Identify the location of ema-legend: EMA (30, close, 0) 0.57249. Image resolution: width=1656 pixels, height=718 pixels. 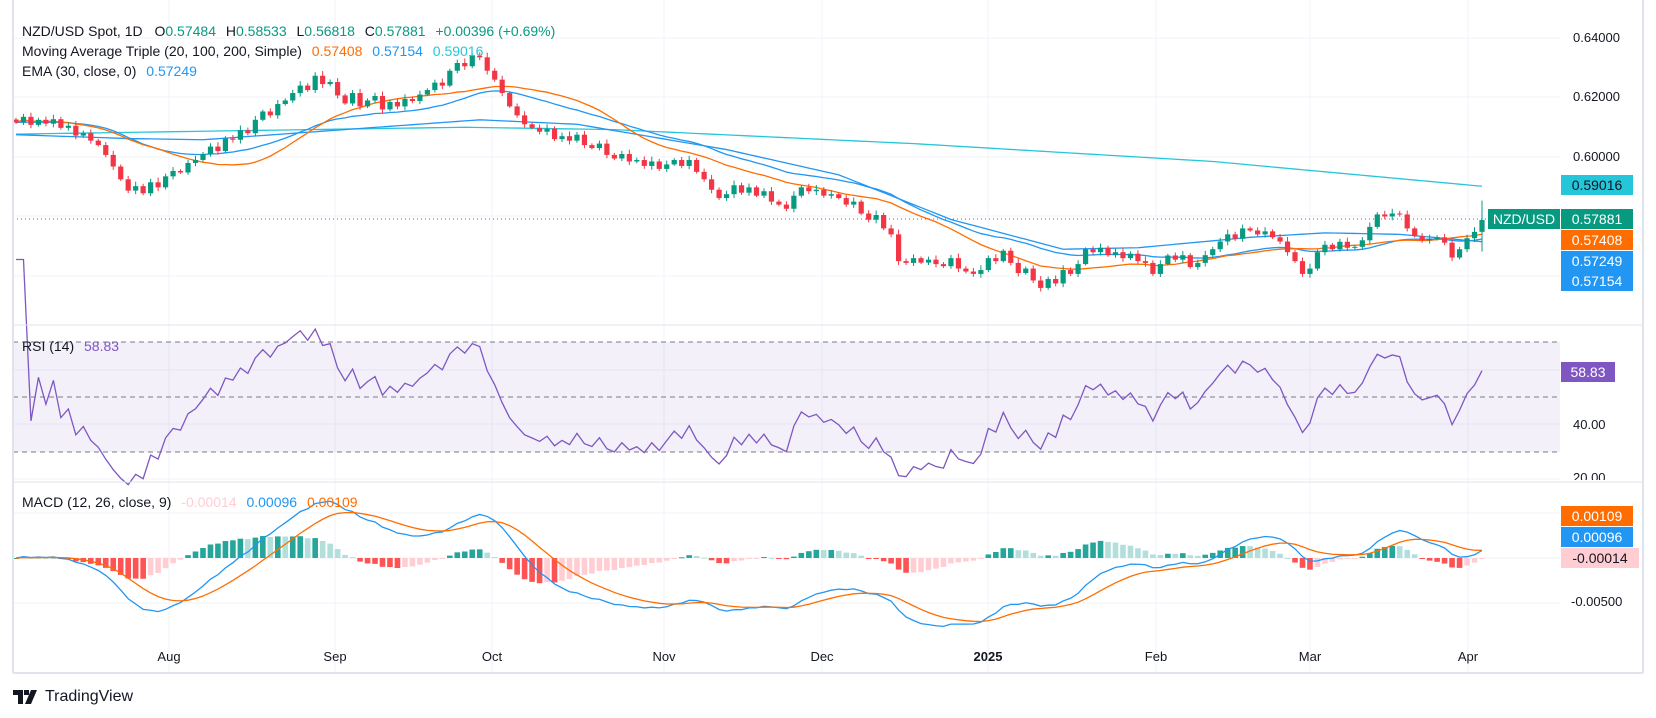
(109, 71).